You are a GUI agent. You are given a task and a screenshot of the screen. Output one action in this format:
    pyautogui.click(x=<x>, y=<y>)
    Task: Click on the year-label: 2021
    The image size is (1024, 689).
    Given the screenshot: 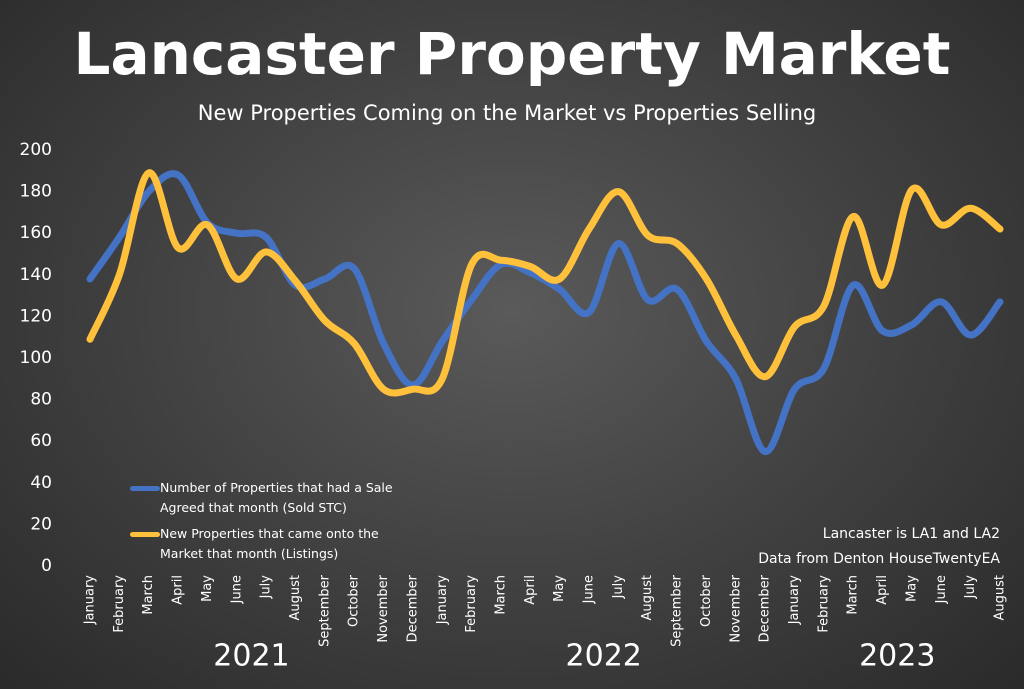 What is the action you would take?
    pyautogui.click(x=251, y=656)
    